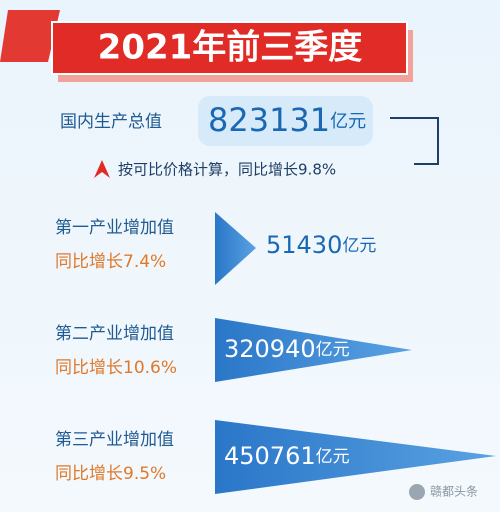  Describe the element at coordinates (111, 122) in the screenshot. I see `gdp-label: 国内生产总值` at that location.